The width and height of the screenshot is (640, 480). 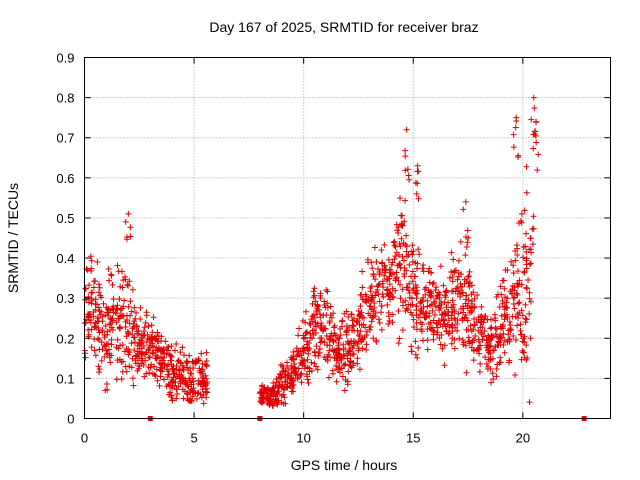 What do you see at coordinates (305, 438) in the screenshot?
I see `x-tick-labels: 0 5 10 15 20` at bounding box center [305, 438].